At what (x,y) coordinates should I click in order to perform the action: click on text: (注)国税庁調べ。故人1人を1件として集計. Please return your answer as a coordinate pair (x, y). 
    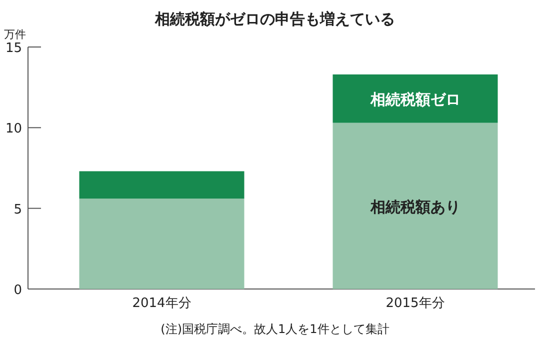
    Looking at the image, I should click on (275, 329).